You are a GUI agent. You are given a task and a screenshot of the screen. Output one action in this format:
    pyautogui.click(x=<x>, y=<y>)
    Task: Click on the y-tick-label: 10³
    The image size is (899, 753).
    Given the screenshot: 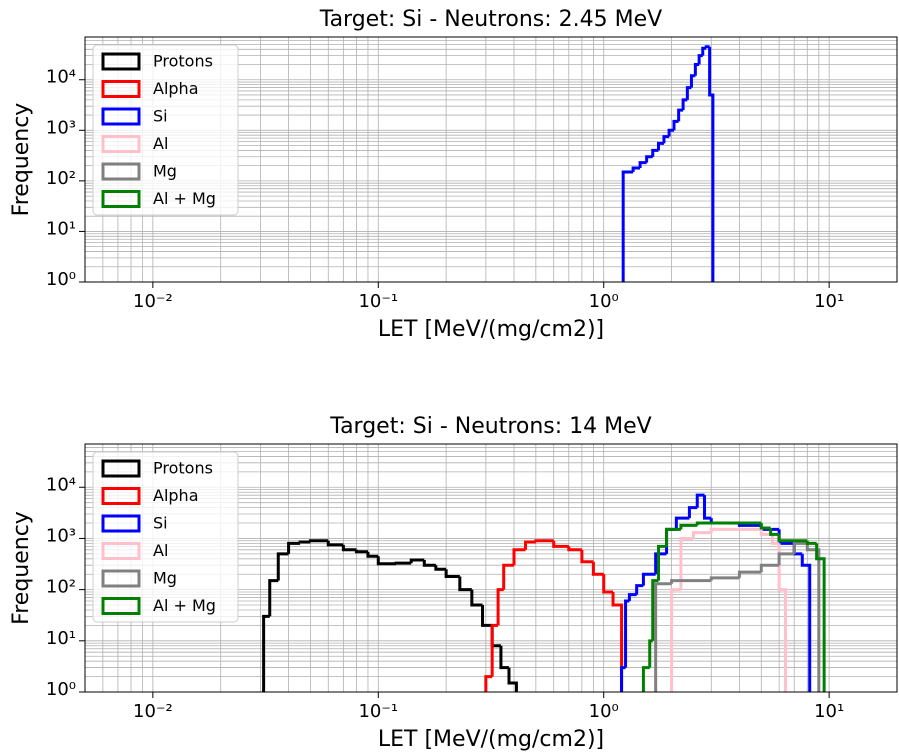 What is the action you would take?
    pyautogui.click(x=61, y=535)
    